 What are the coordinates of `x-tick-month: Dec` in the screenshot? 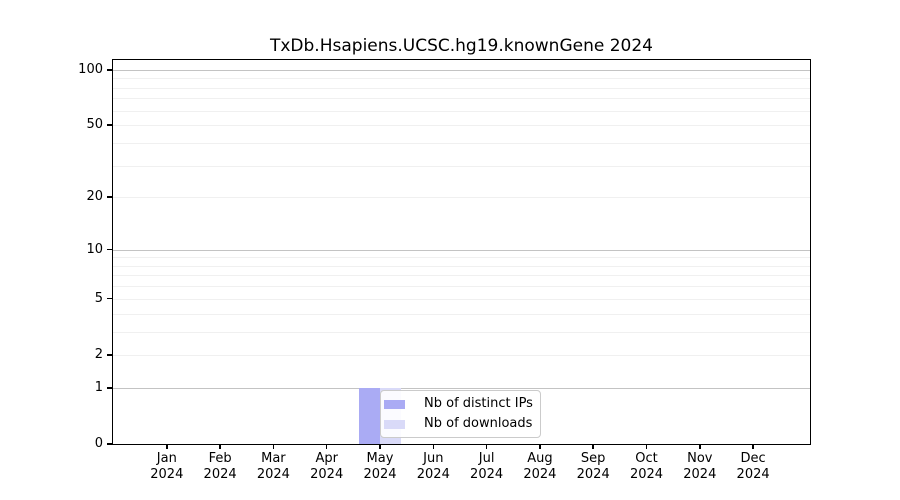 It's located at (753, 458).